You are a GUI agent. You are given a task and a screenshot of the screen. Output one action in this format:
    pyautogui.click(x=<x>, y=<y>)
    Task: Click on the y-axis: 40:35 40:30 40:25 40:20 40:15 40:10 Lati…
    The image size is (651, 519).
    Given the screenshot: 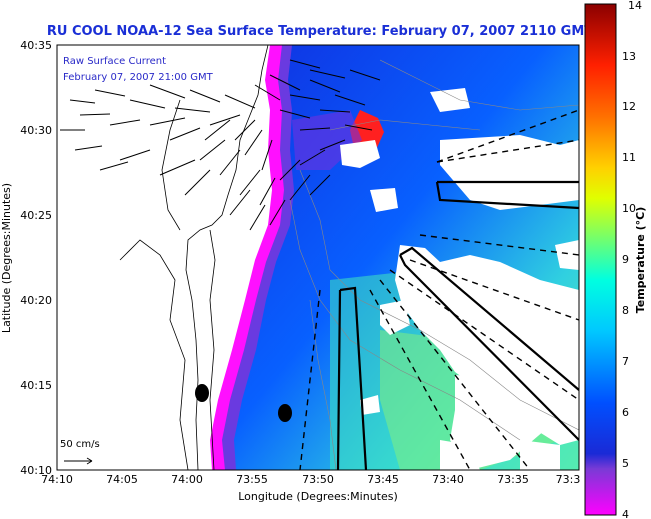 What is the action you would take?
    pyautogui.click(x=26, y=258)
    